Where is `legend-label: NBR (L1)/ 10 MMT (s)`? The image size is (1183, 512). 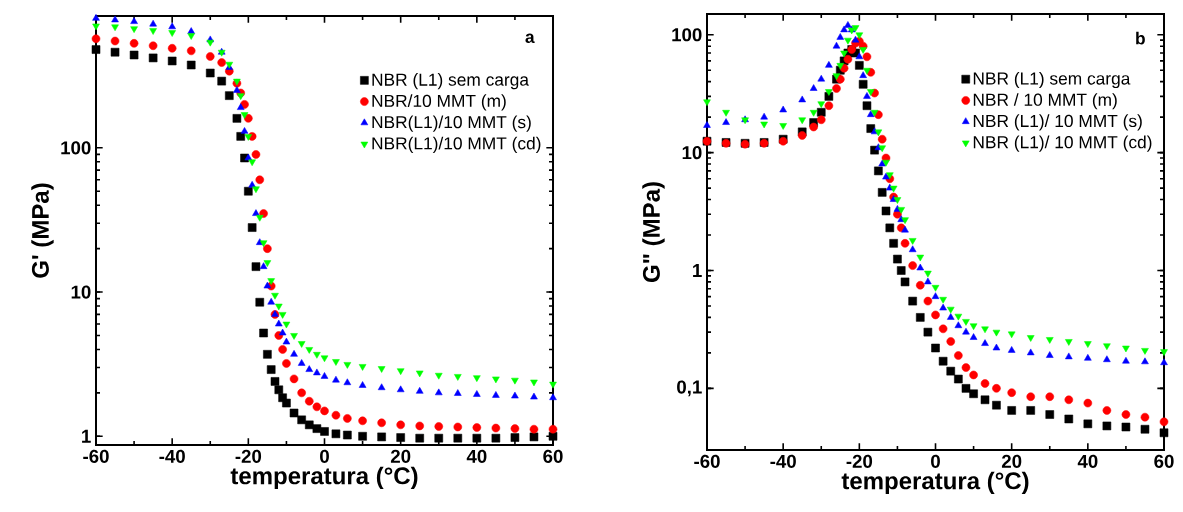
legend-label: NBR (L1)/ 10 MMT (s) is located at coordinates (1057, 122).